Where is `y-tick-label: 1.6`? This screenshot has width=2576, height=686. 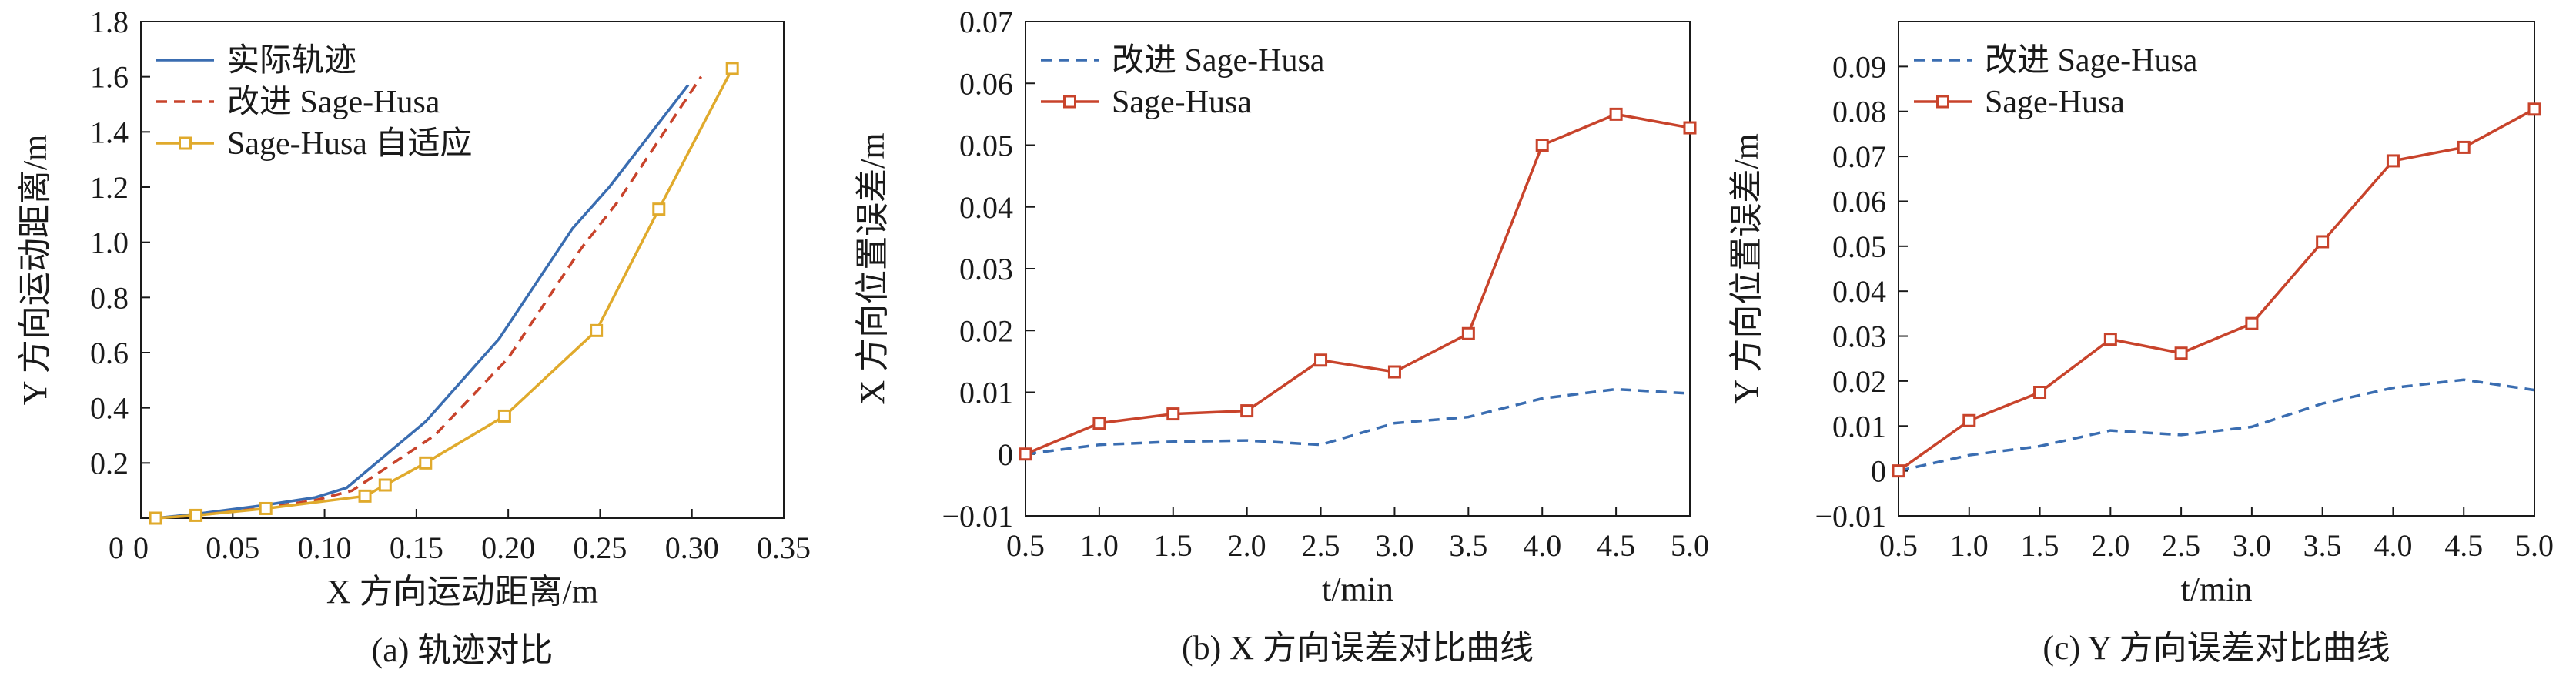 y-tick-label: 1.6 is located at coordinates (109, 77).